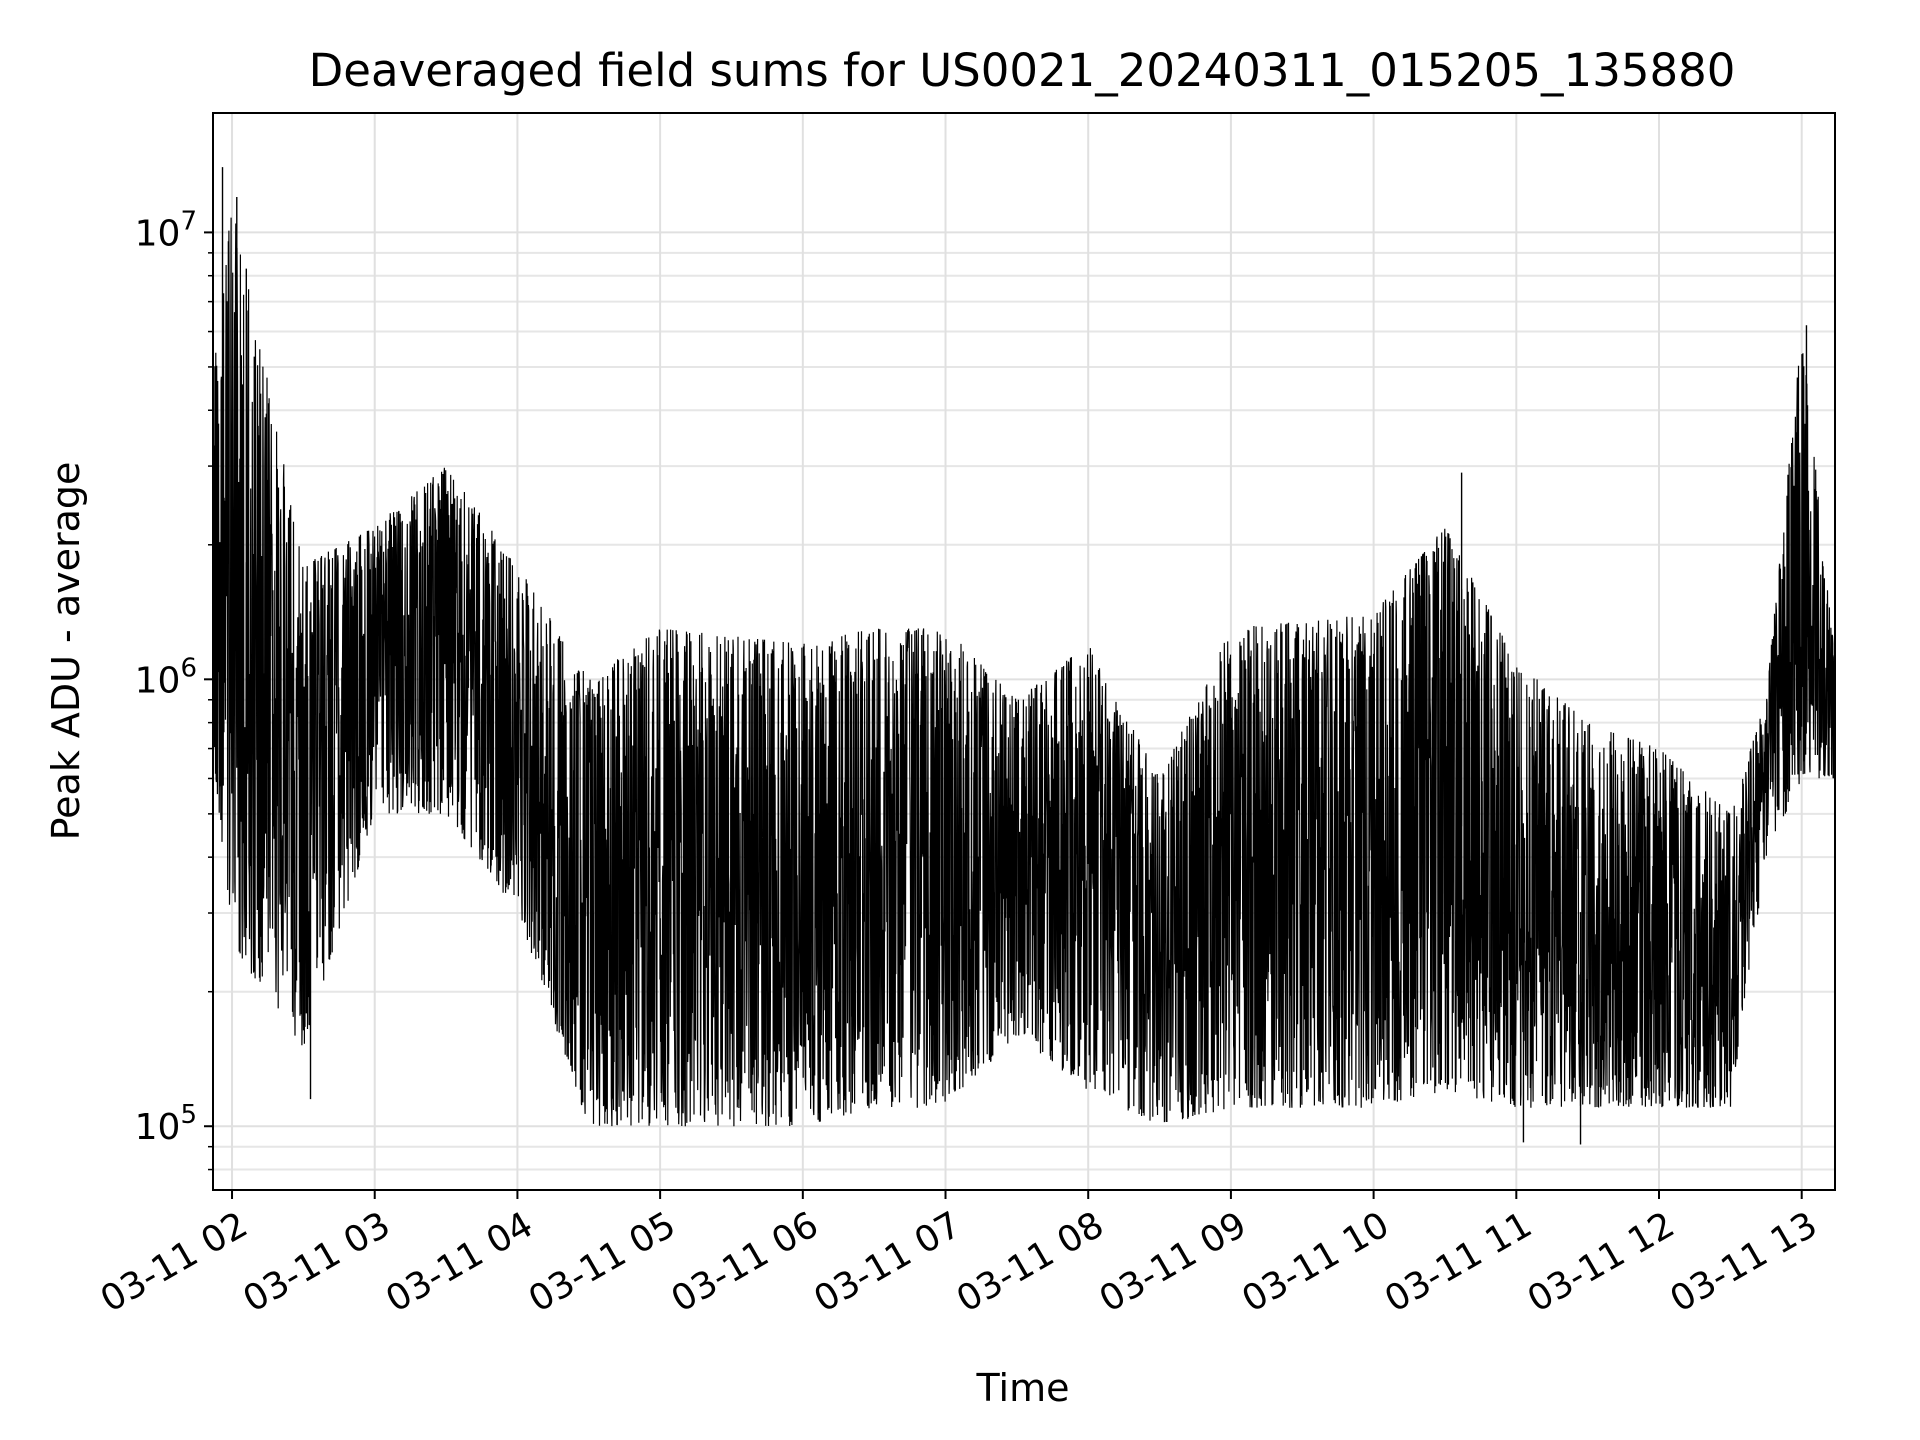 The image size is (1920, 1440). What do you see at coordinates (66, 651) in the screenshot?
I see `y-axis-label: Peak ADU - average` at bounding box center [66, 651].